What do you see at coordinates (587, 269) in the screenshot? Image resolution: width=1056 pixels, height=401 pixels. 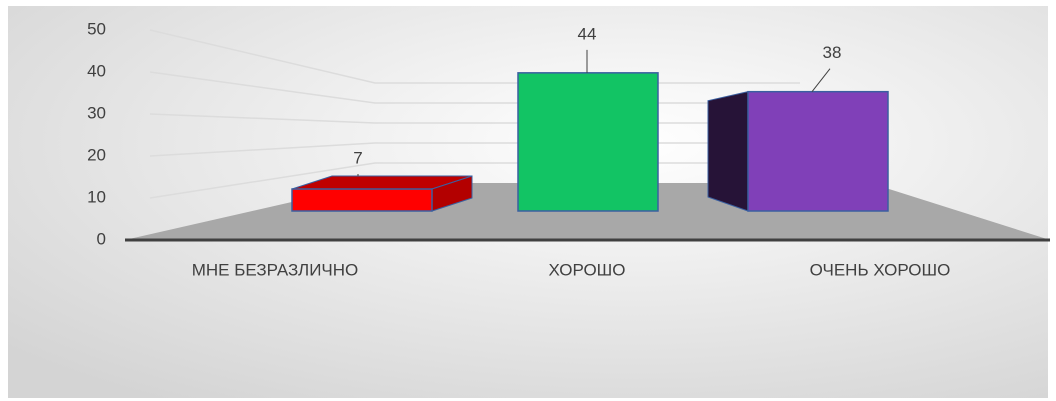 I see `x-tick-label: ХОРОШО` at bounding box center [587, 269].